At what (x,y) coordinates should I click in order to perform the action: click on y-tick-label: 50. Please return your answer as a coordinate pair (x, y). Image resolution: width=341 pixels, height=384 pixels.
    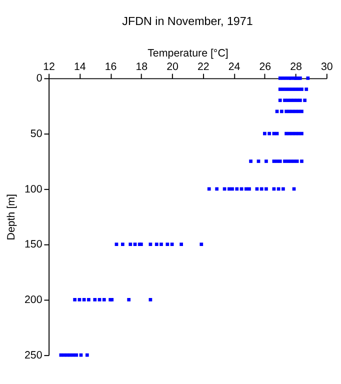
    Looking at the image, I should click on (36, 134).